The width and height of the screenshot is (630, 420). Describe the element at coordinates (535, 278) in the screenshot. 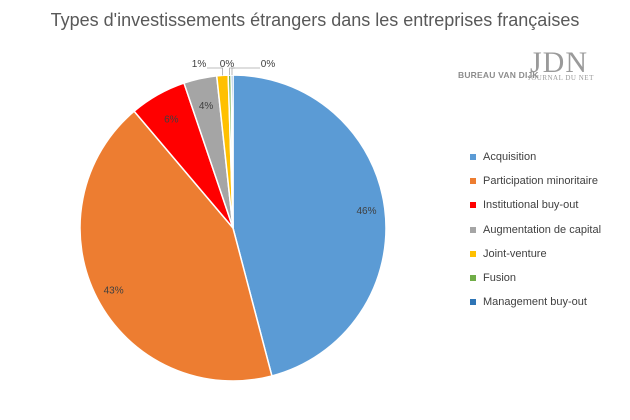

I see `legend-item-fusion: Fusion` at that location.